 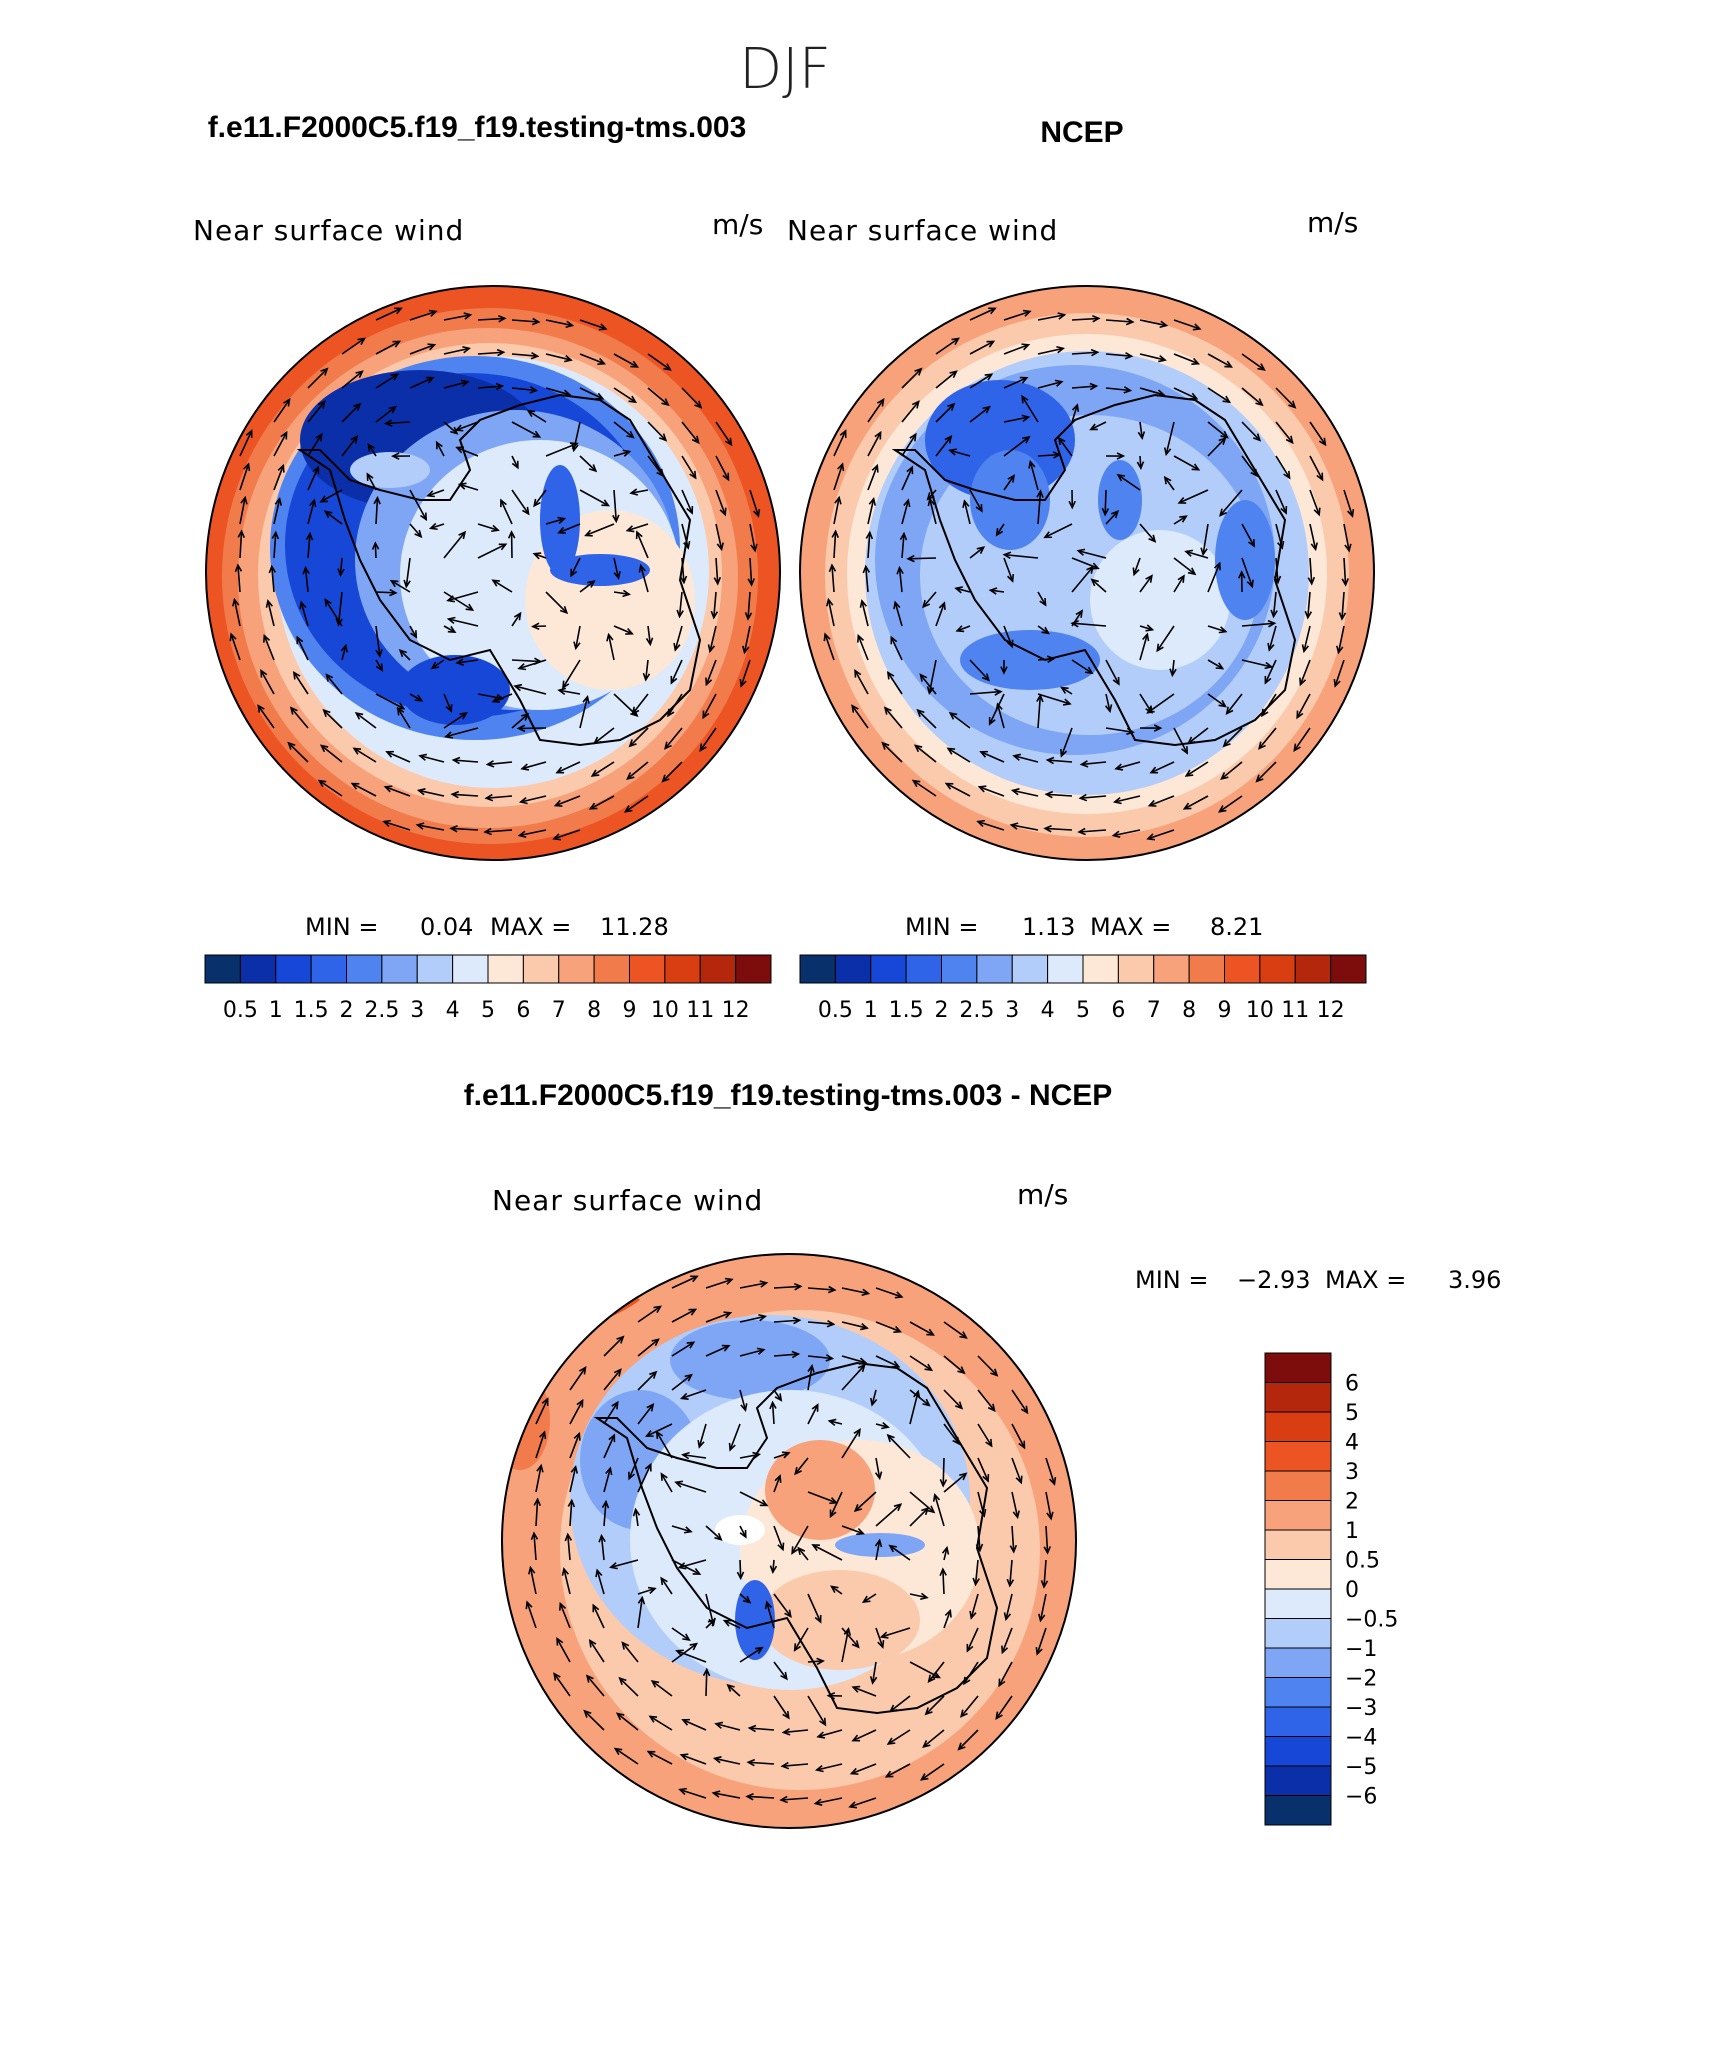 I want to click on colorbar-model-tick-label: 9, so click(x=630, y=1010).